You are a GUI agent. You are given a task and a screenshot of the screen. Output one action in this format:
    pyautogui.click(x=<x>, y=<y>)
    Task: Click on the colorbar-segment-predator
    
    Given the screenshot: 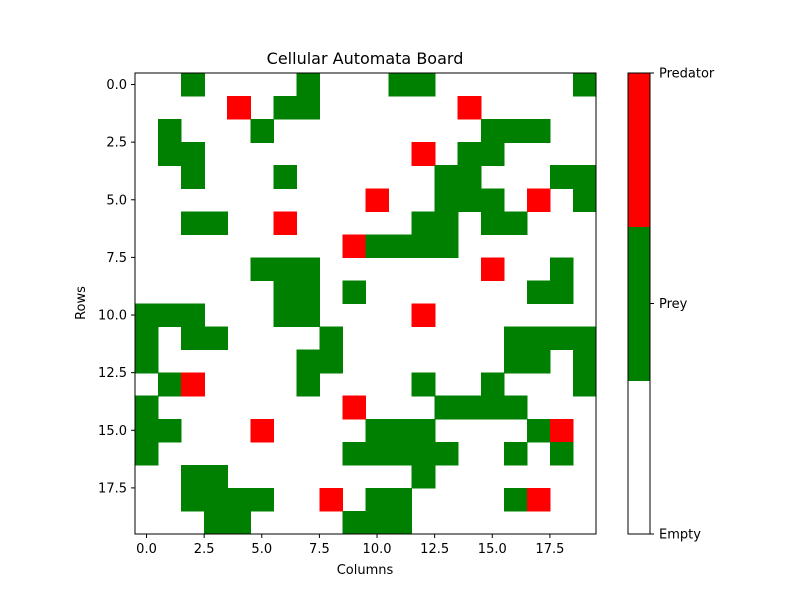 What is the action you would take?
    pyautogui.click(x=639, y=150)
    